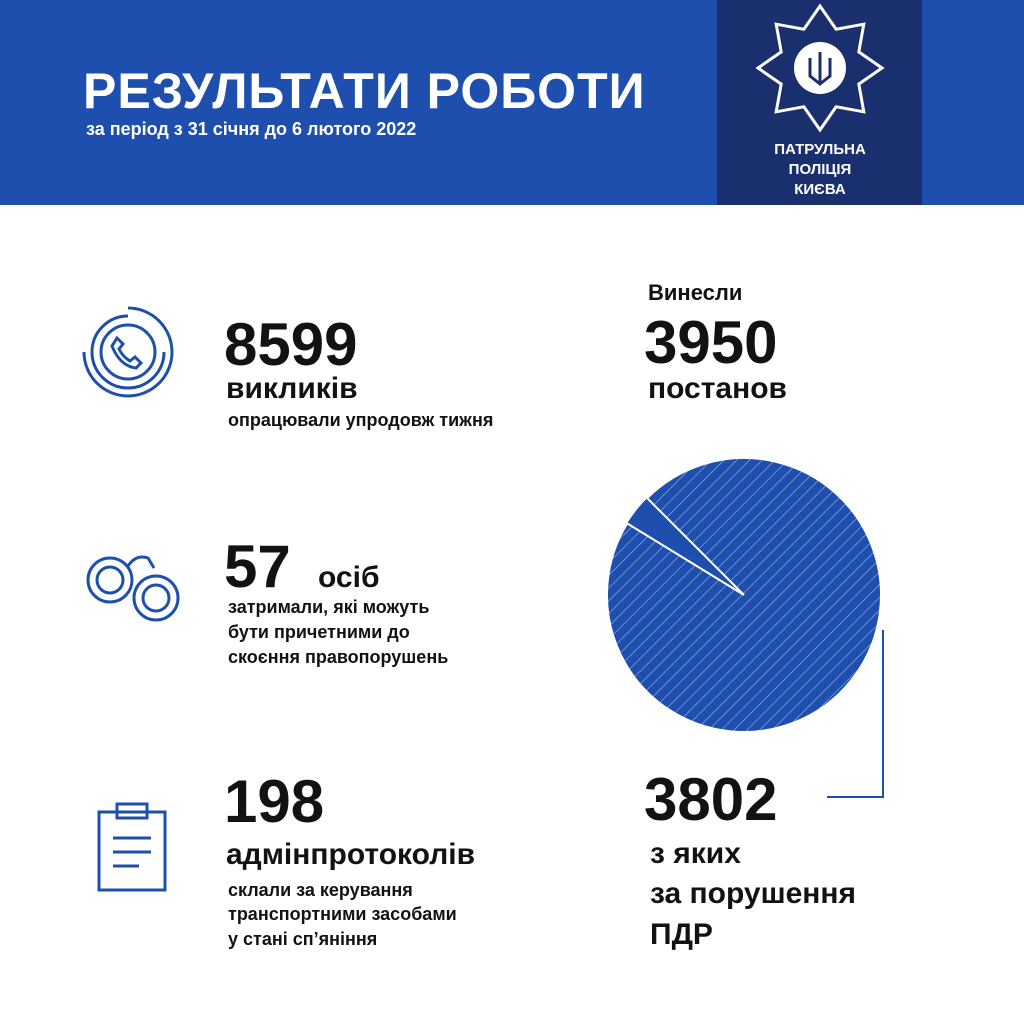  What do you see at coordinates (820, 169) in the screenshot?
I see `badge-line: ПОЛІЦІЯ` at bounding box center [820, 169].